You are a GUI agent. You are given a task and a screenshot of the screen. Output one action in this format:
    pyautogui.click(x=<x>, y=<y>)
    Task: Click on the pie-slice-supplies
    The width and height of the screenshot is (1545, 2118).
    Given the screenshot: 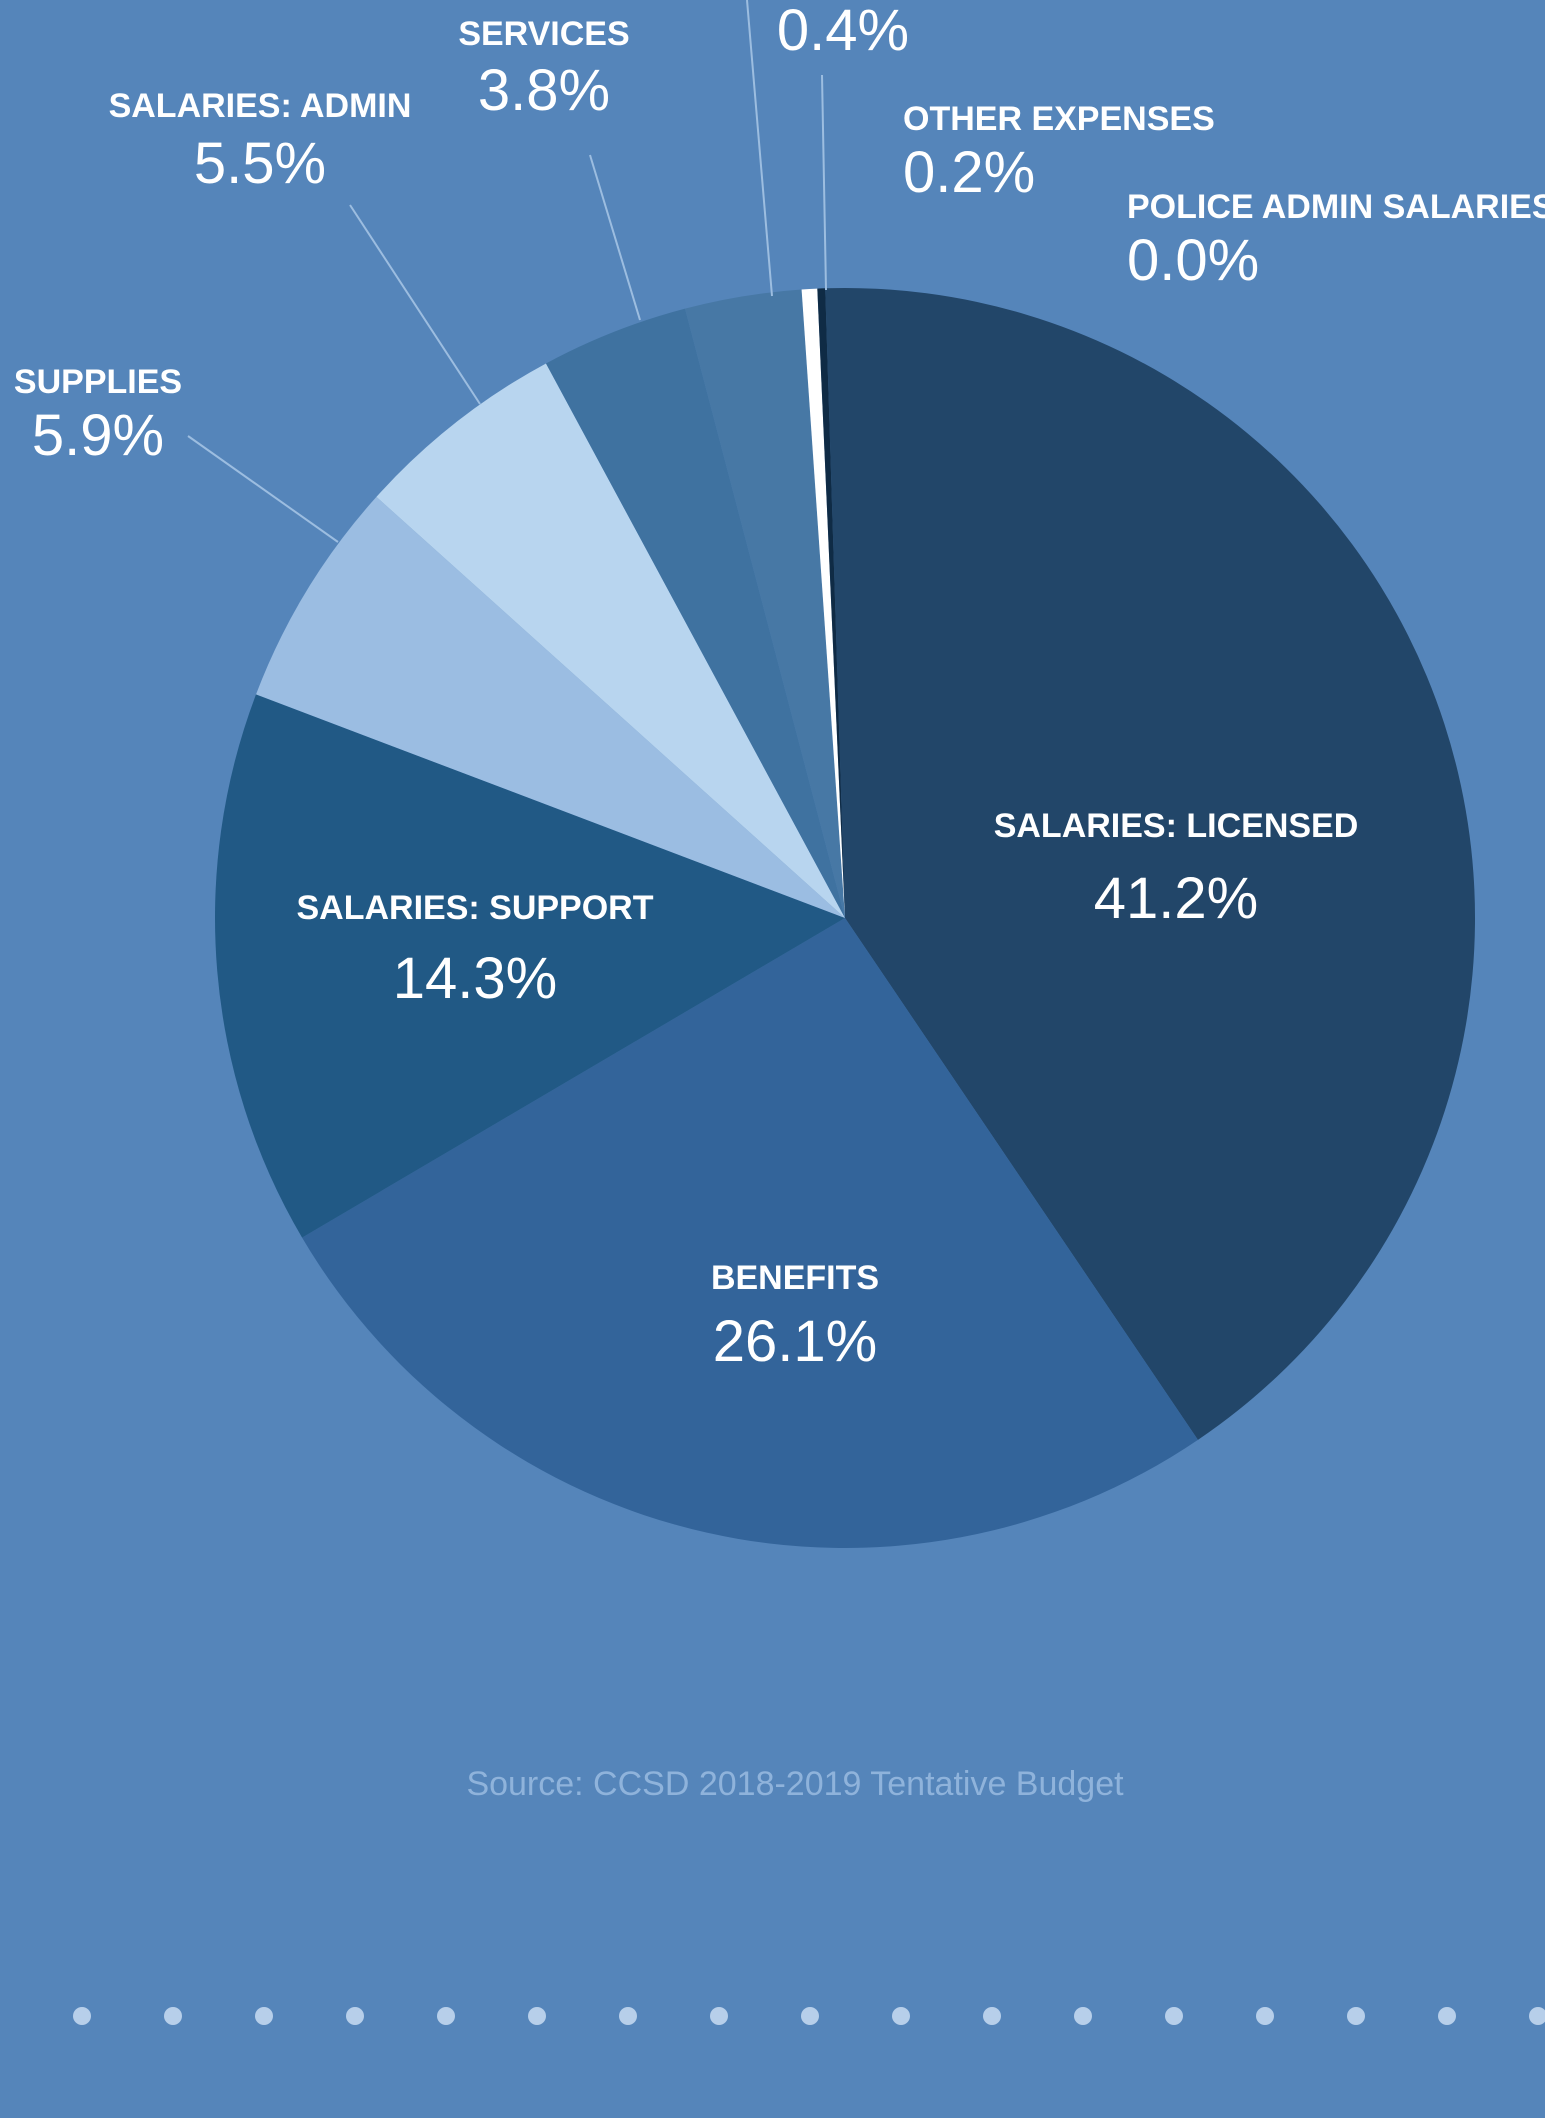 What is the action you would take?
    pyautogui.click(x=550, y=707)
    